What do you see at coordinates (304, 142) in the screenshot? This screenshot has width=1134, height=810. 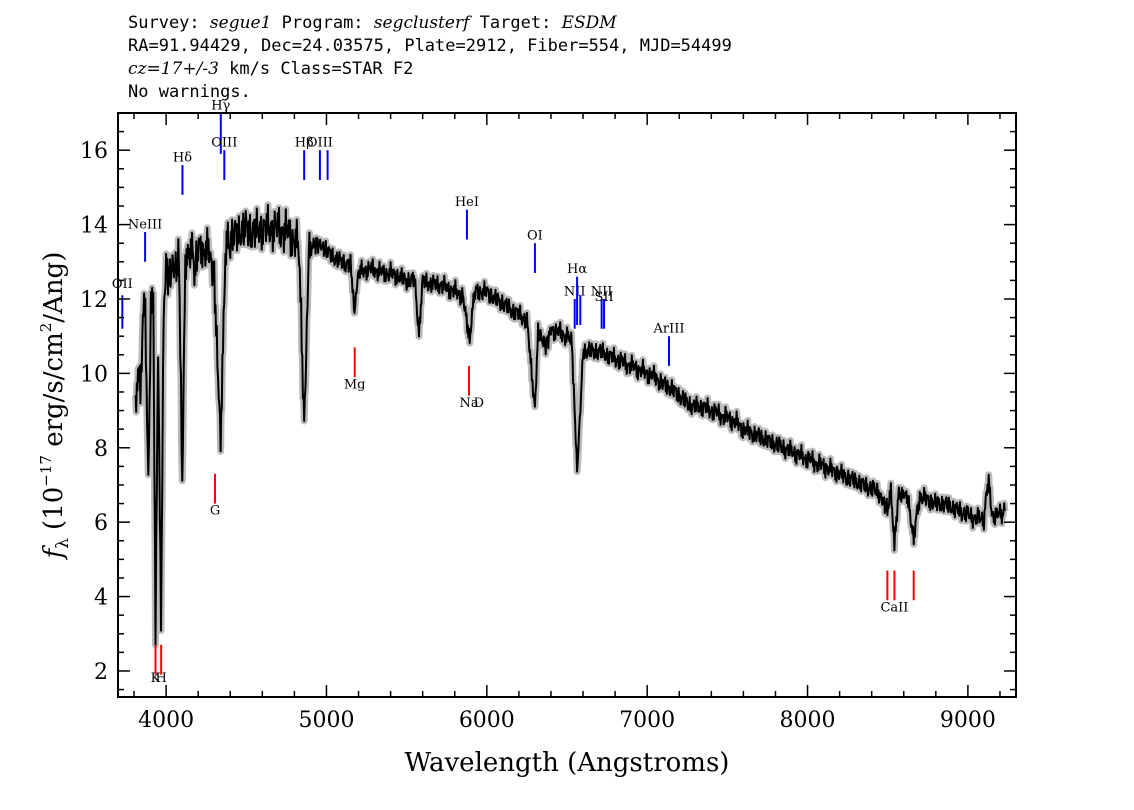 I see `emission-line-label: Hβ` at bounding box center [304, 142].